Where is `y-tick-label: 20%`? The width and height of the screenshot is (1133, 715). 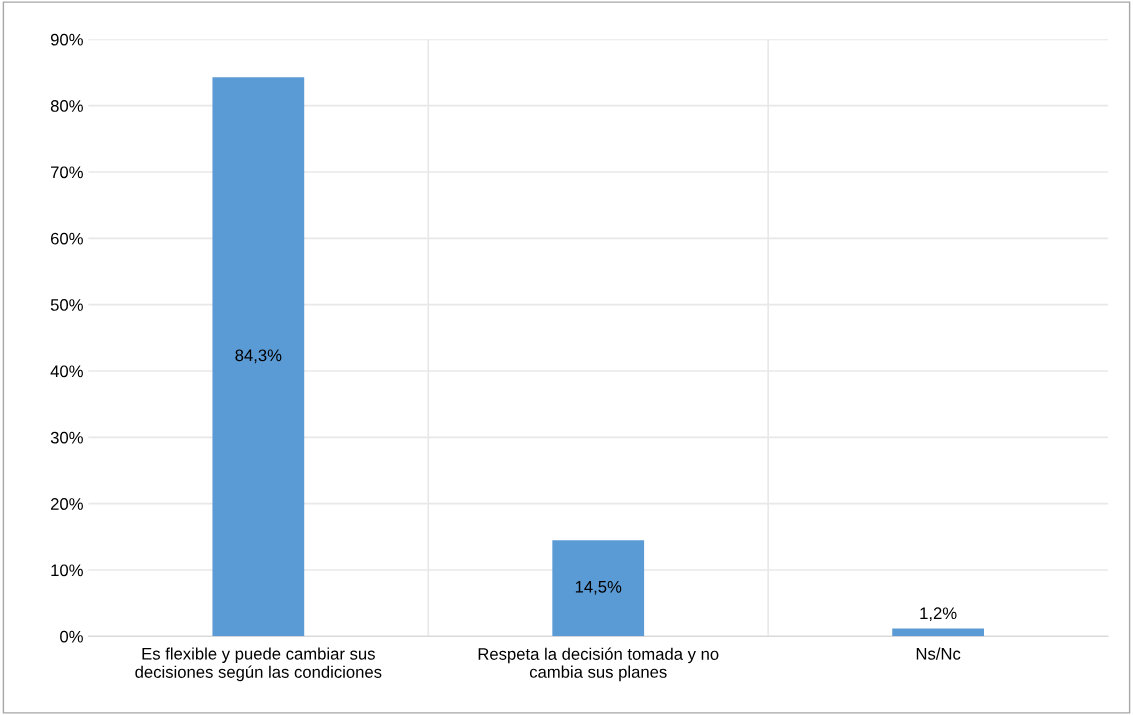 y-tick-label: 20% is located at coordinates (66, 504).